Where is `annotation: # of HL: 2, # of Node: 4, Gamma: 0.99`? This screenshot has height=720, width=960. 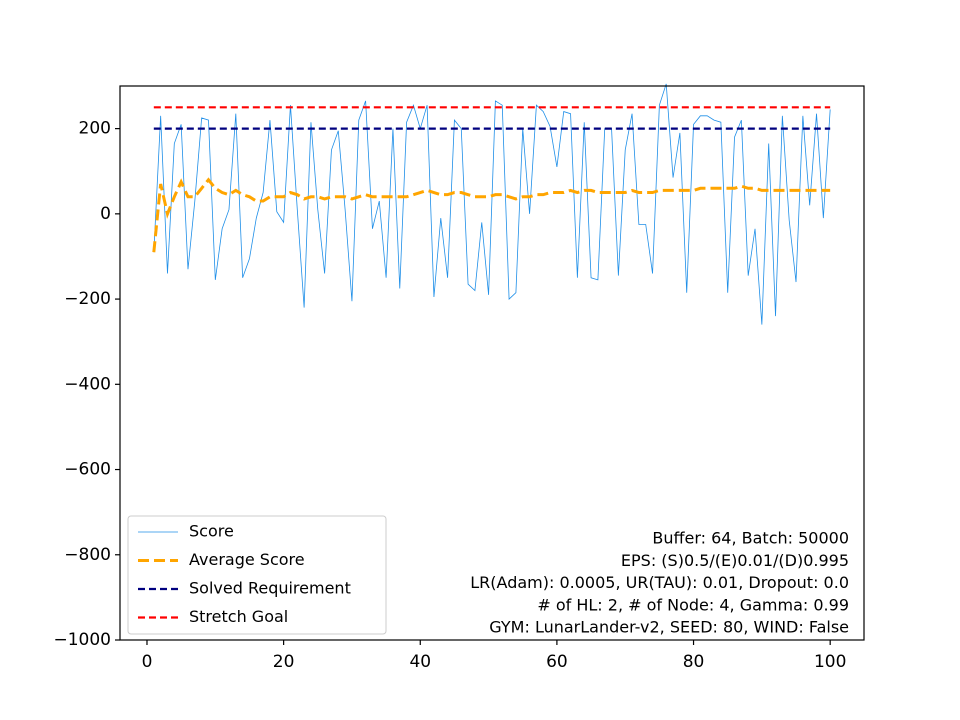 annotation: # of HL: 2, # of Node: 4, Gamma: 0.99 is located at coordinates (693, 604).